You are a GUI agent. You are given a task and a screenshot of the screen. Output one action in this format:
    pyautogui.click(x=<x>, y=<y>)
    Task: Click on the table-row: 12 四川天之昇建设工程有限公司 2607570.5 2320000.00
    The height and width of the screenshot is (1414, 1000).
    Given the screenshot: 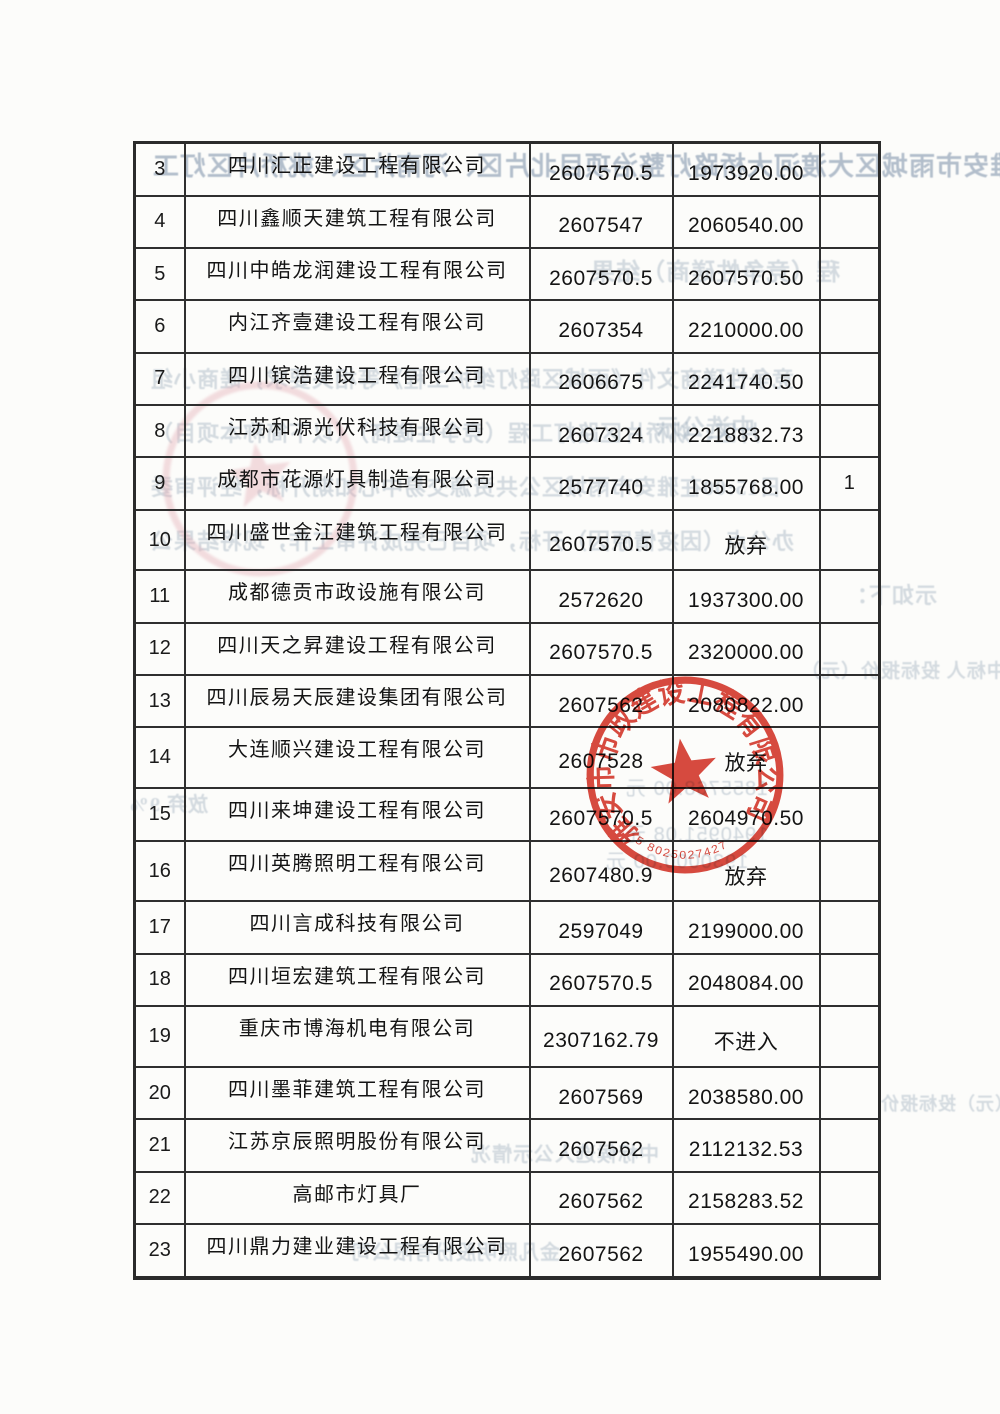 What is the action you would take?
    pyautogui.click(x=507, y=649)
    